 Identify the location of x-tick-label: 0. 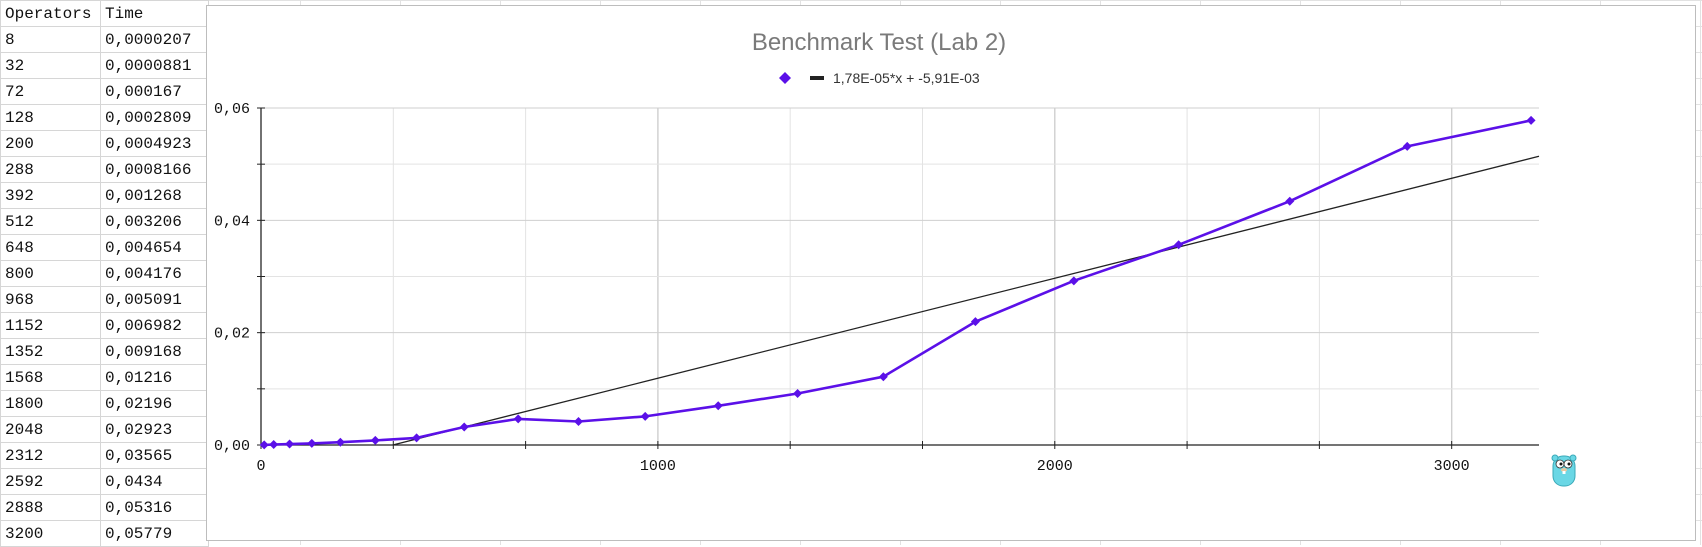
(260, 466).